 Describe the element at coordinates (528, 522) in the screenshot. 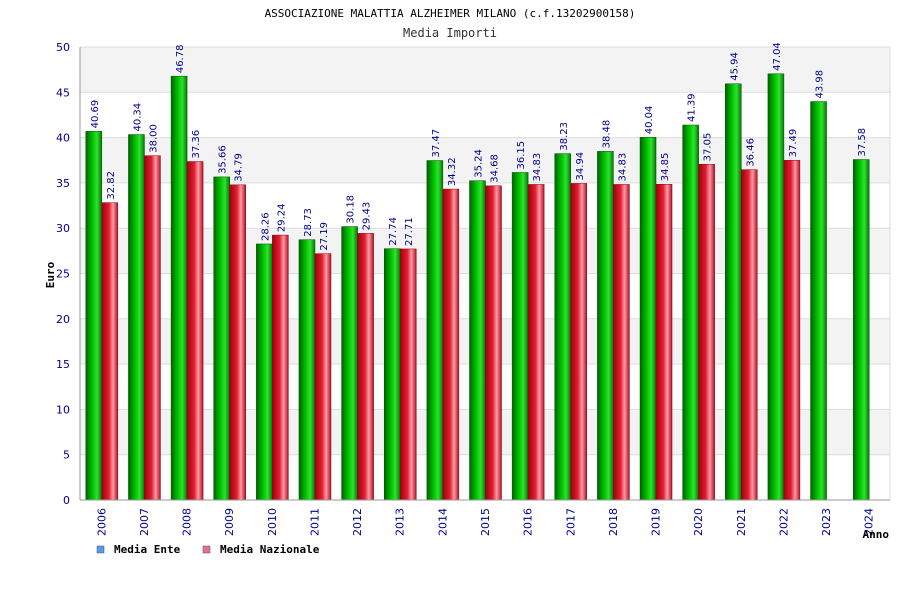

I see `x-tick-label-2016: 2016` at that location.